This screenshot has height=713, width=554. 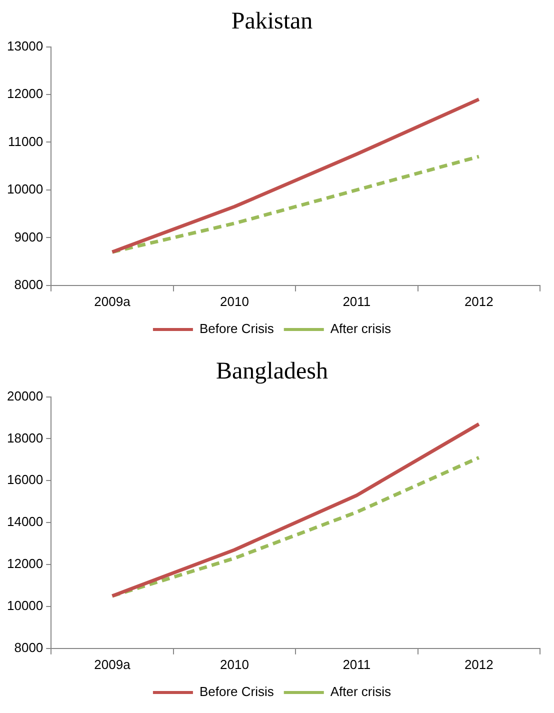 I want to click on chart-title: Bangladesh, so click(x=272, y=371).